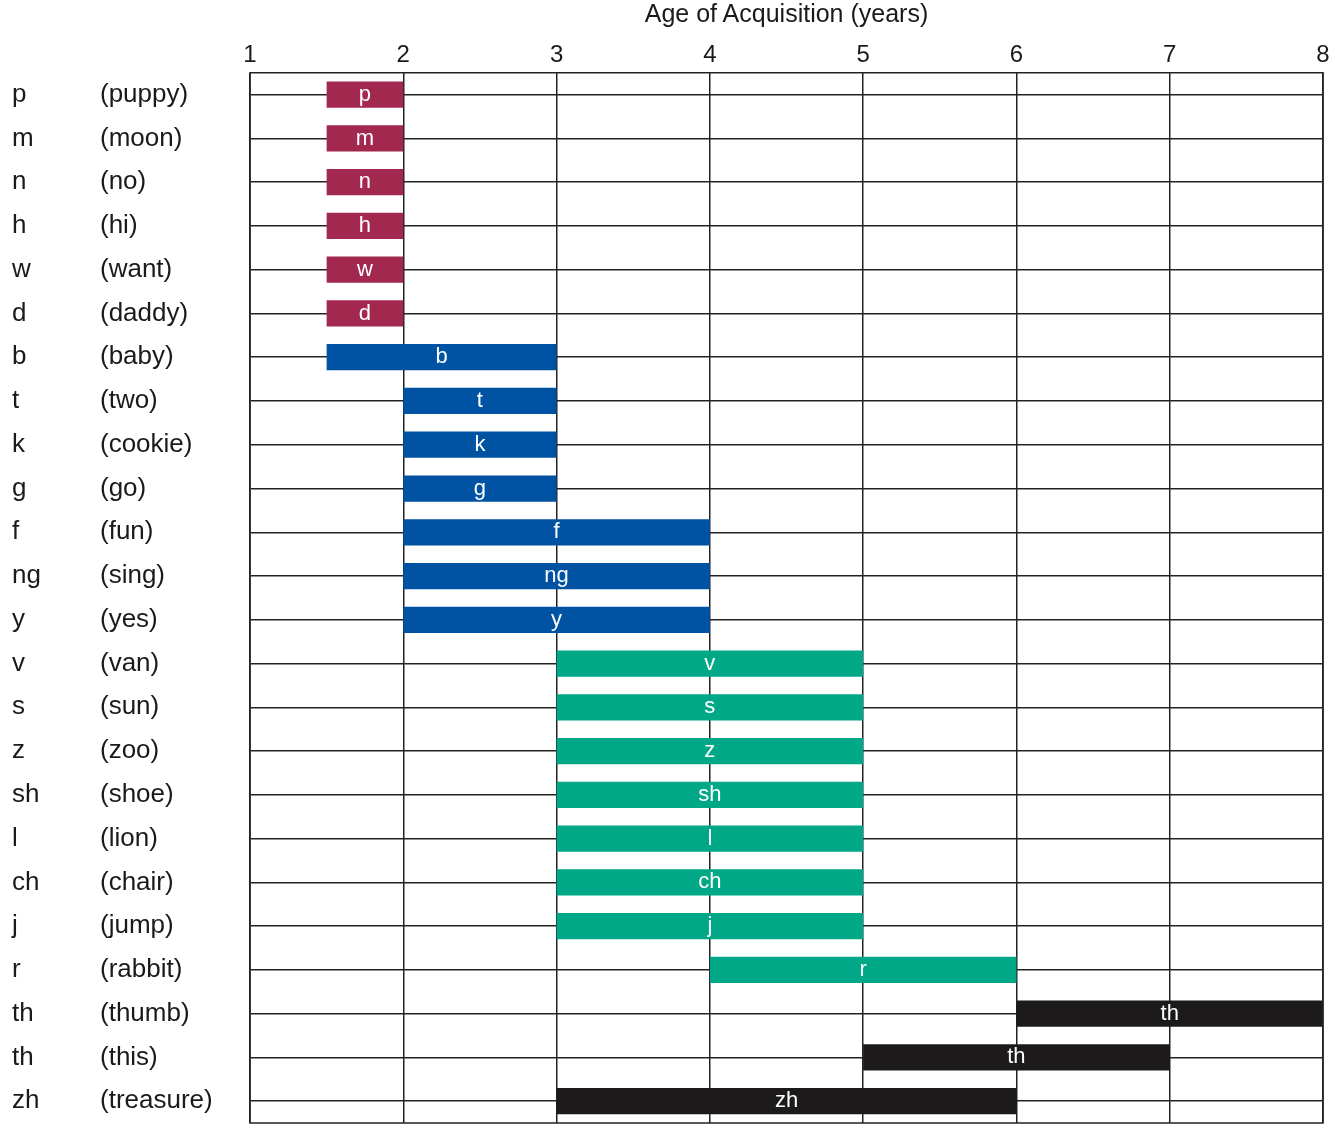  What do you see at coordinates (79, 486) in the screenshot?
I see `category-label: g (go)` at bounding box center [79, 486].